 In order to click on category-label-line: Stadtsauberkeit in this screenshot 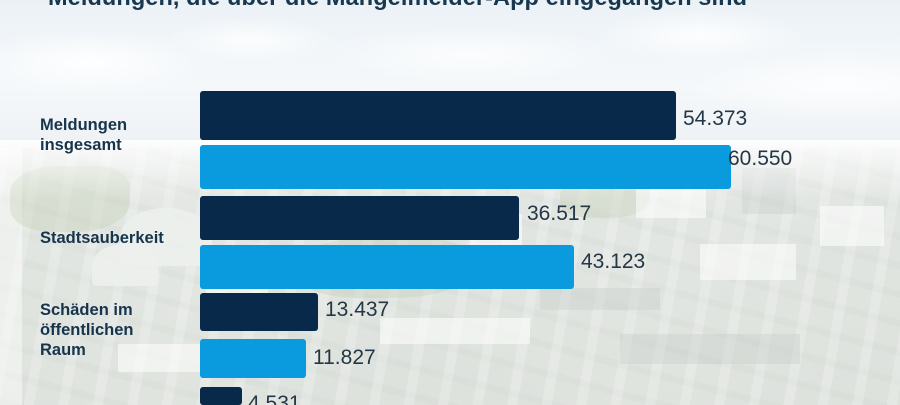, I will do `click(102, 238)`.